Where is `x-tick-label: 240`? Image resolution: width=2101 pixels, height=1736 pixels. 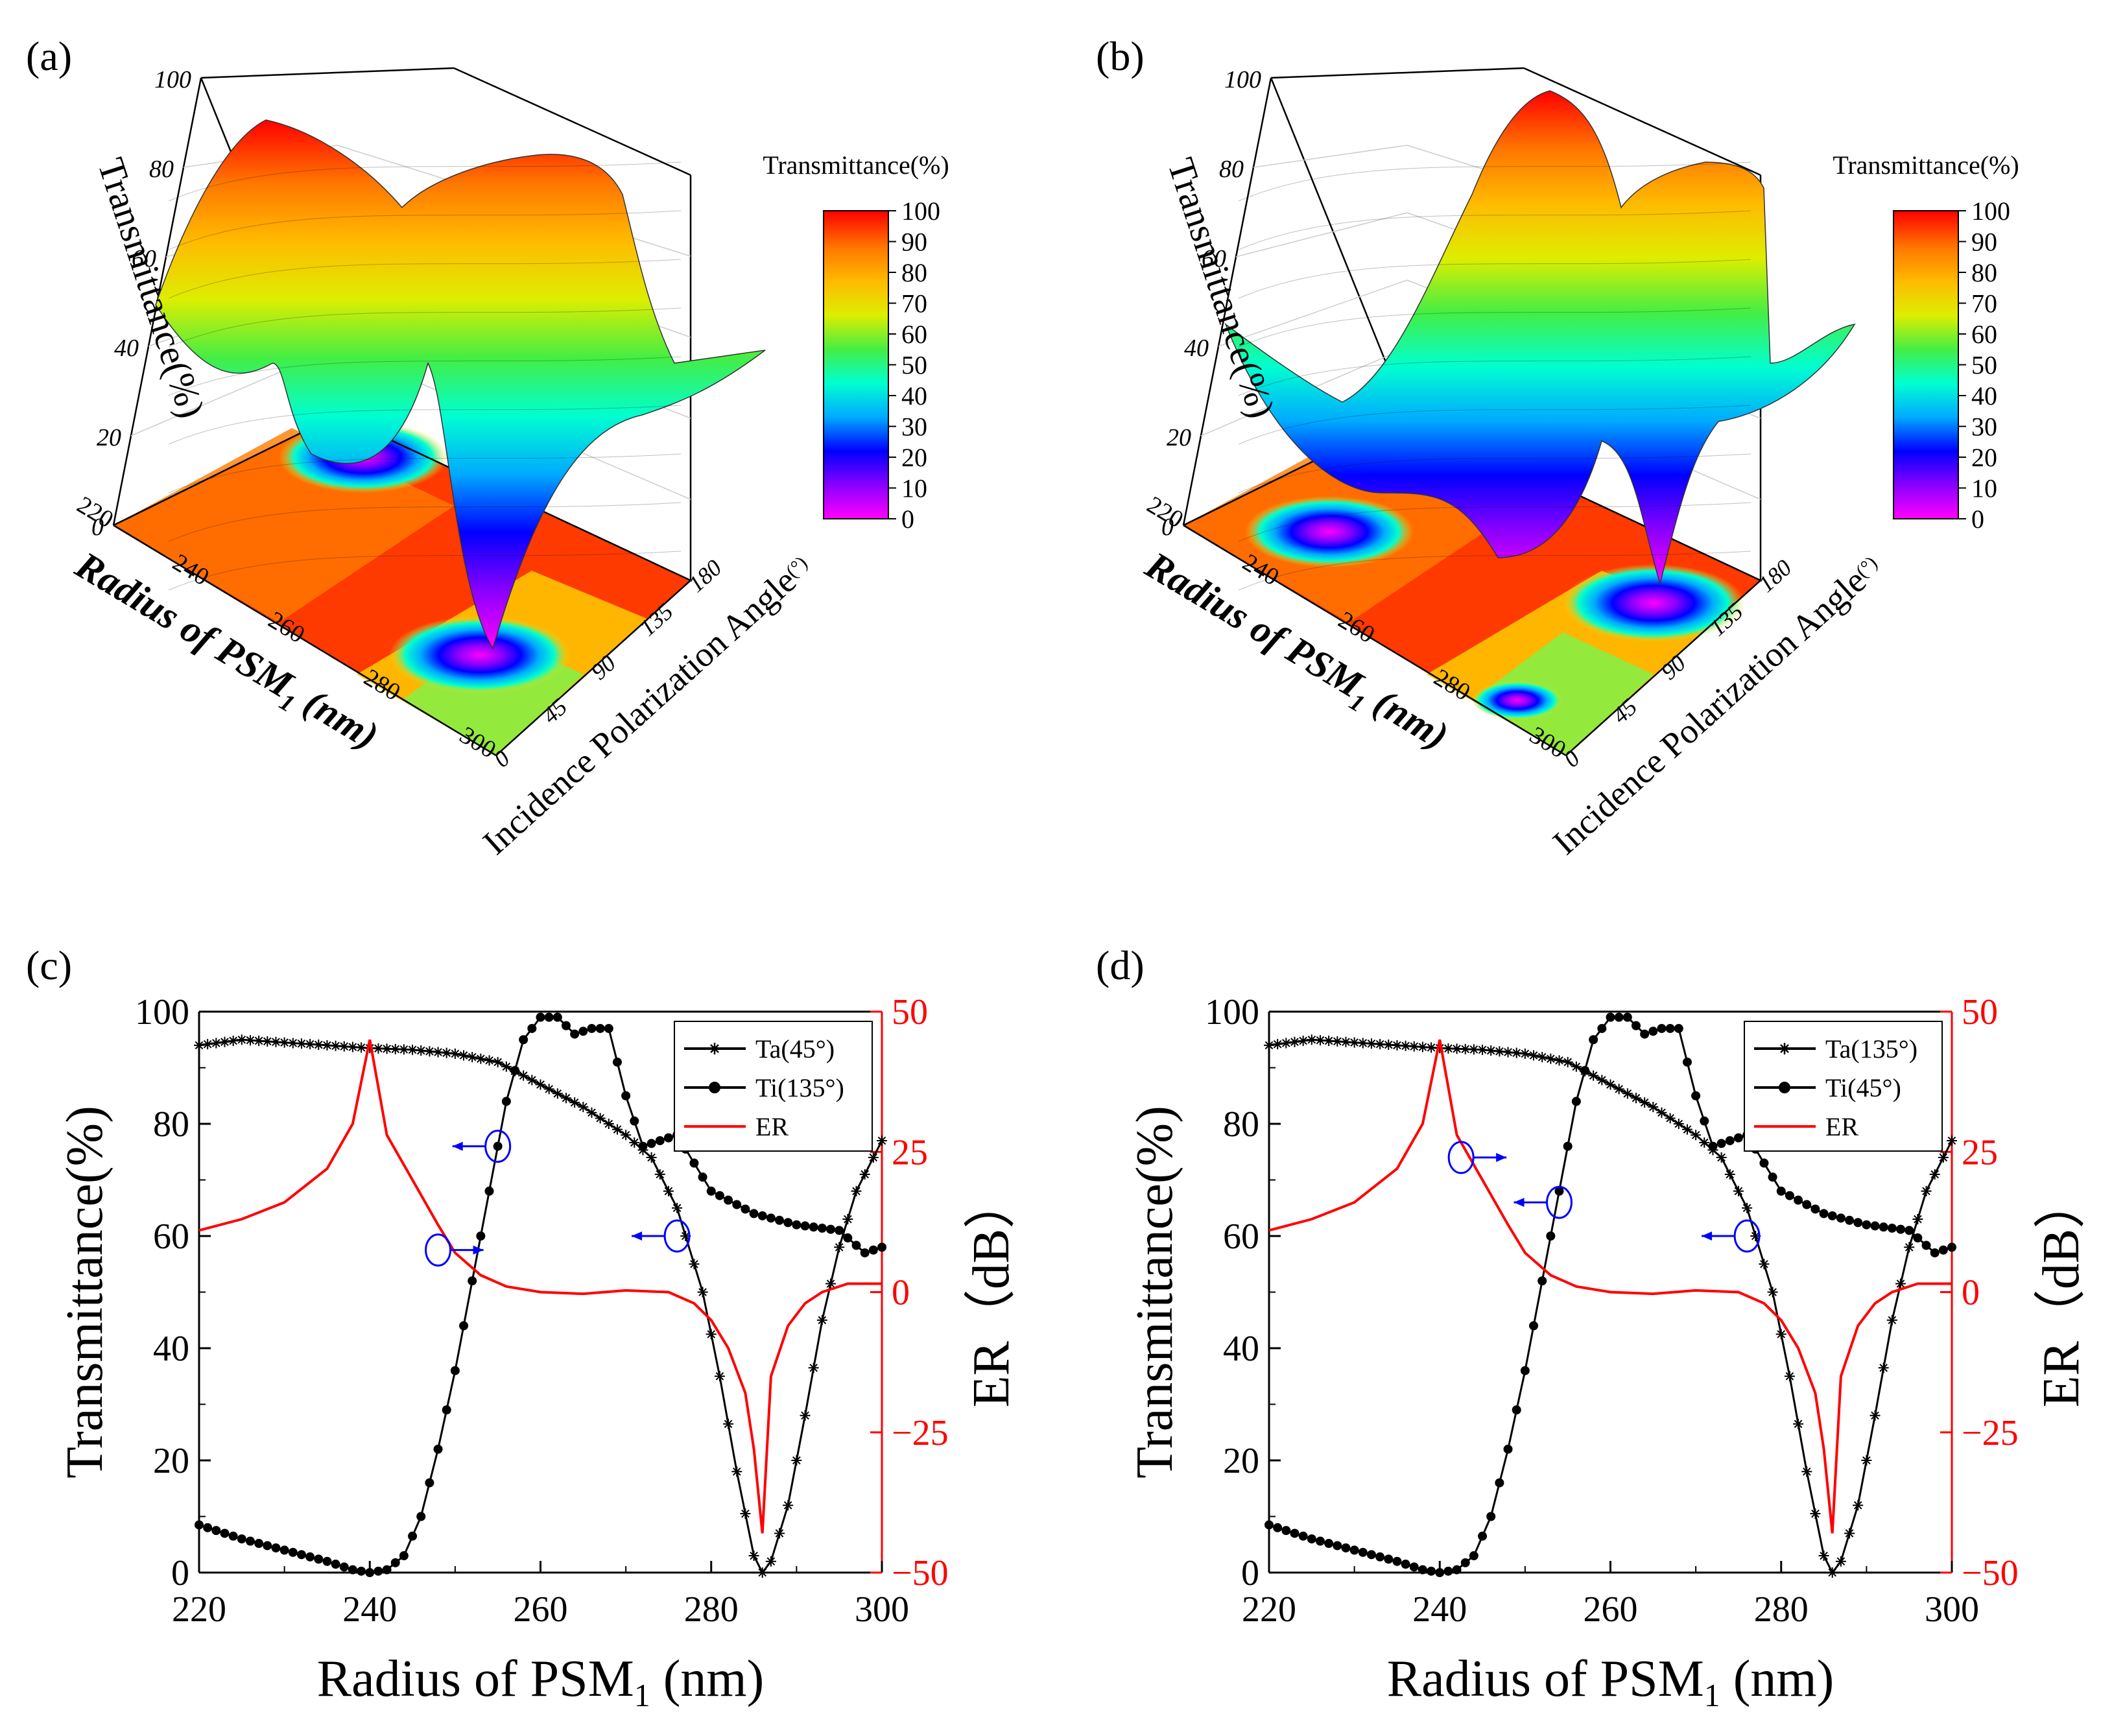 x-tick-label: 240 is located at coordinates (1439, 1609).